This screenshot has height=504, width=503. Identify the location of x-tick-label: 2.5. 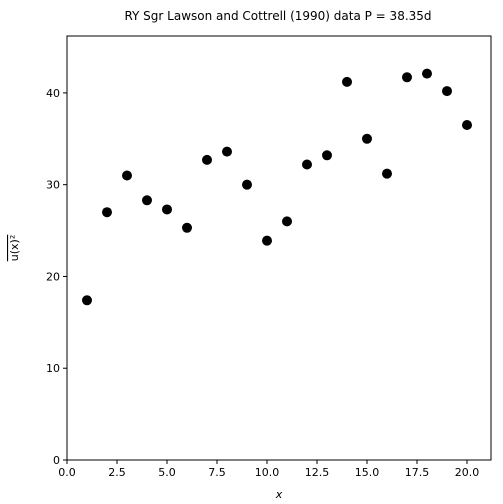
(117, 472).